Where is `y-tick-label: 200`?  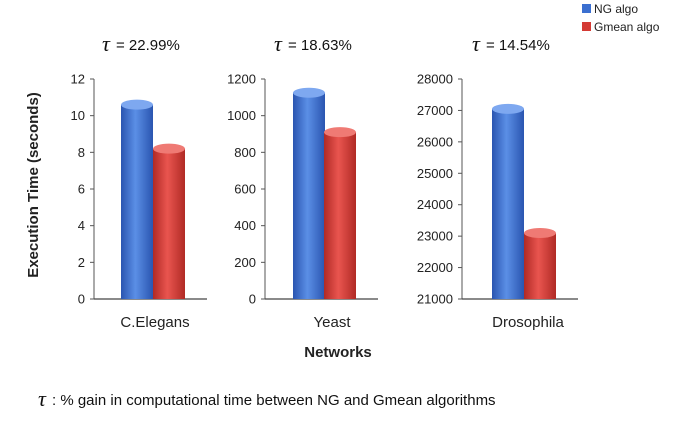 y-tick-label: 200 is located at coordinates (245, 262).